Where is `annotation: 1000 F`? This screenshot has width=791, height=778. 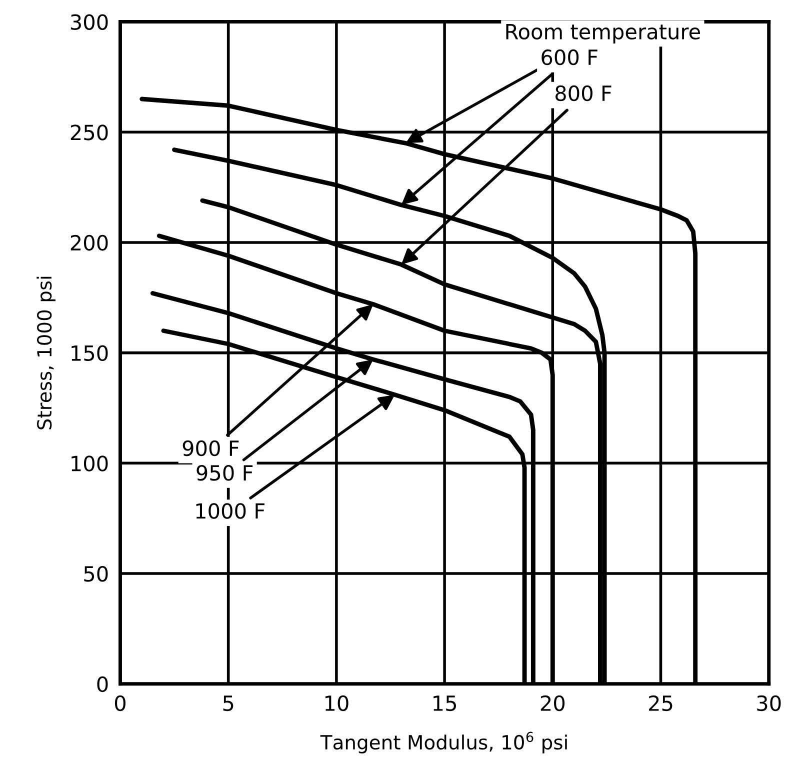 annotation: 1000 F is located at coordinates (230, 511).